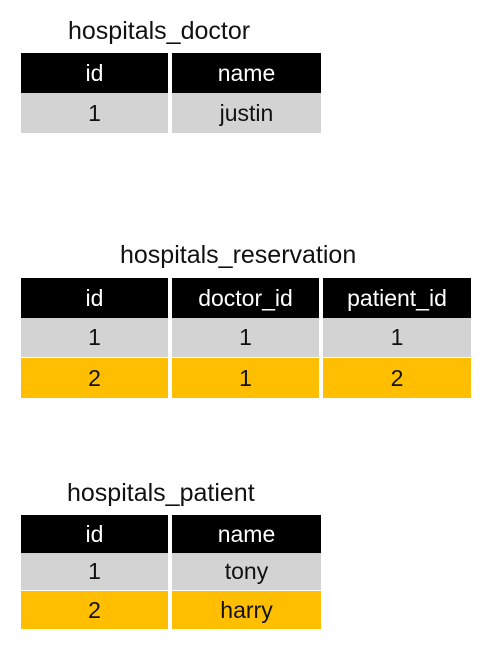 This screenshot has width=499, height=649. Describe the element at coordinates (238, 255) in the screenshot. I see `table-title: hospitals_reservation` at that location.